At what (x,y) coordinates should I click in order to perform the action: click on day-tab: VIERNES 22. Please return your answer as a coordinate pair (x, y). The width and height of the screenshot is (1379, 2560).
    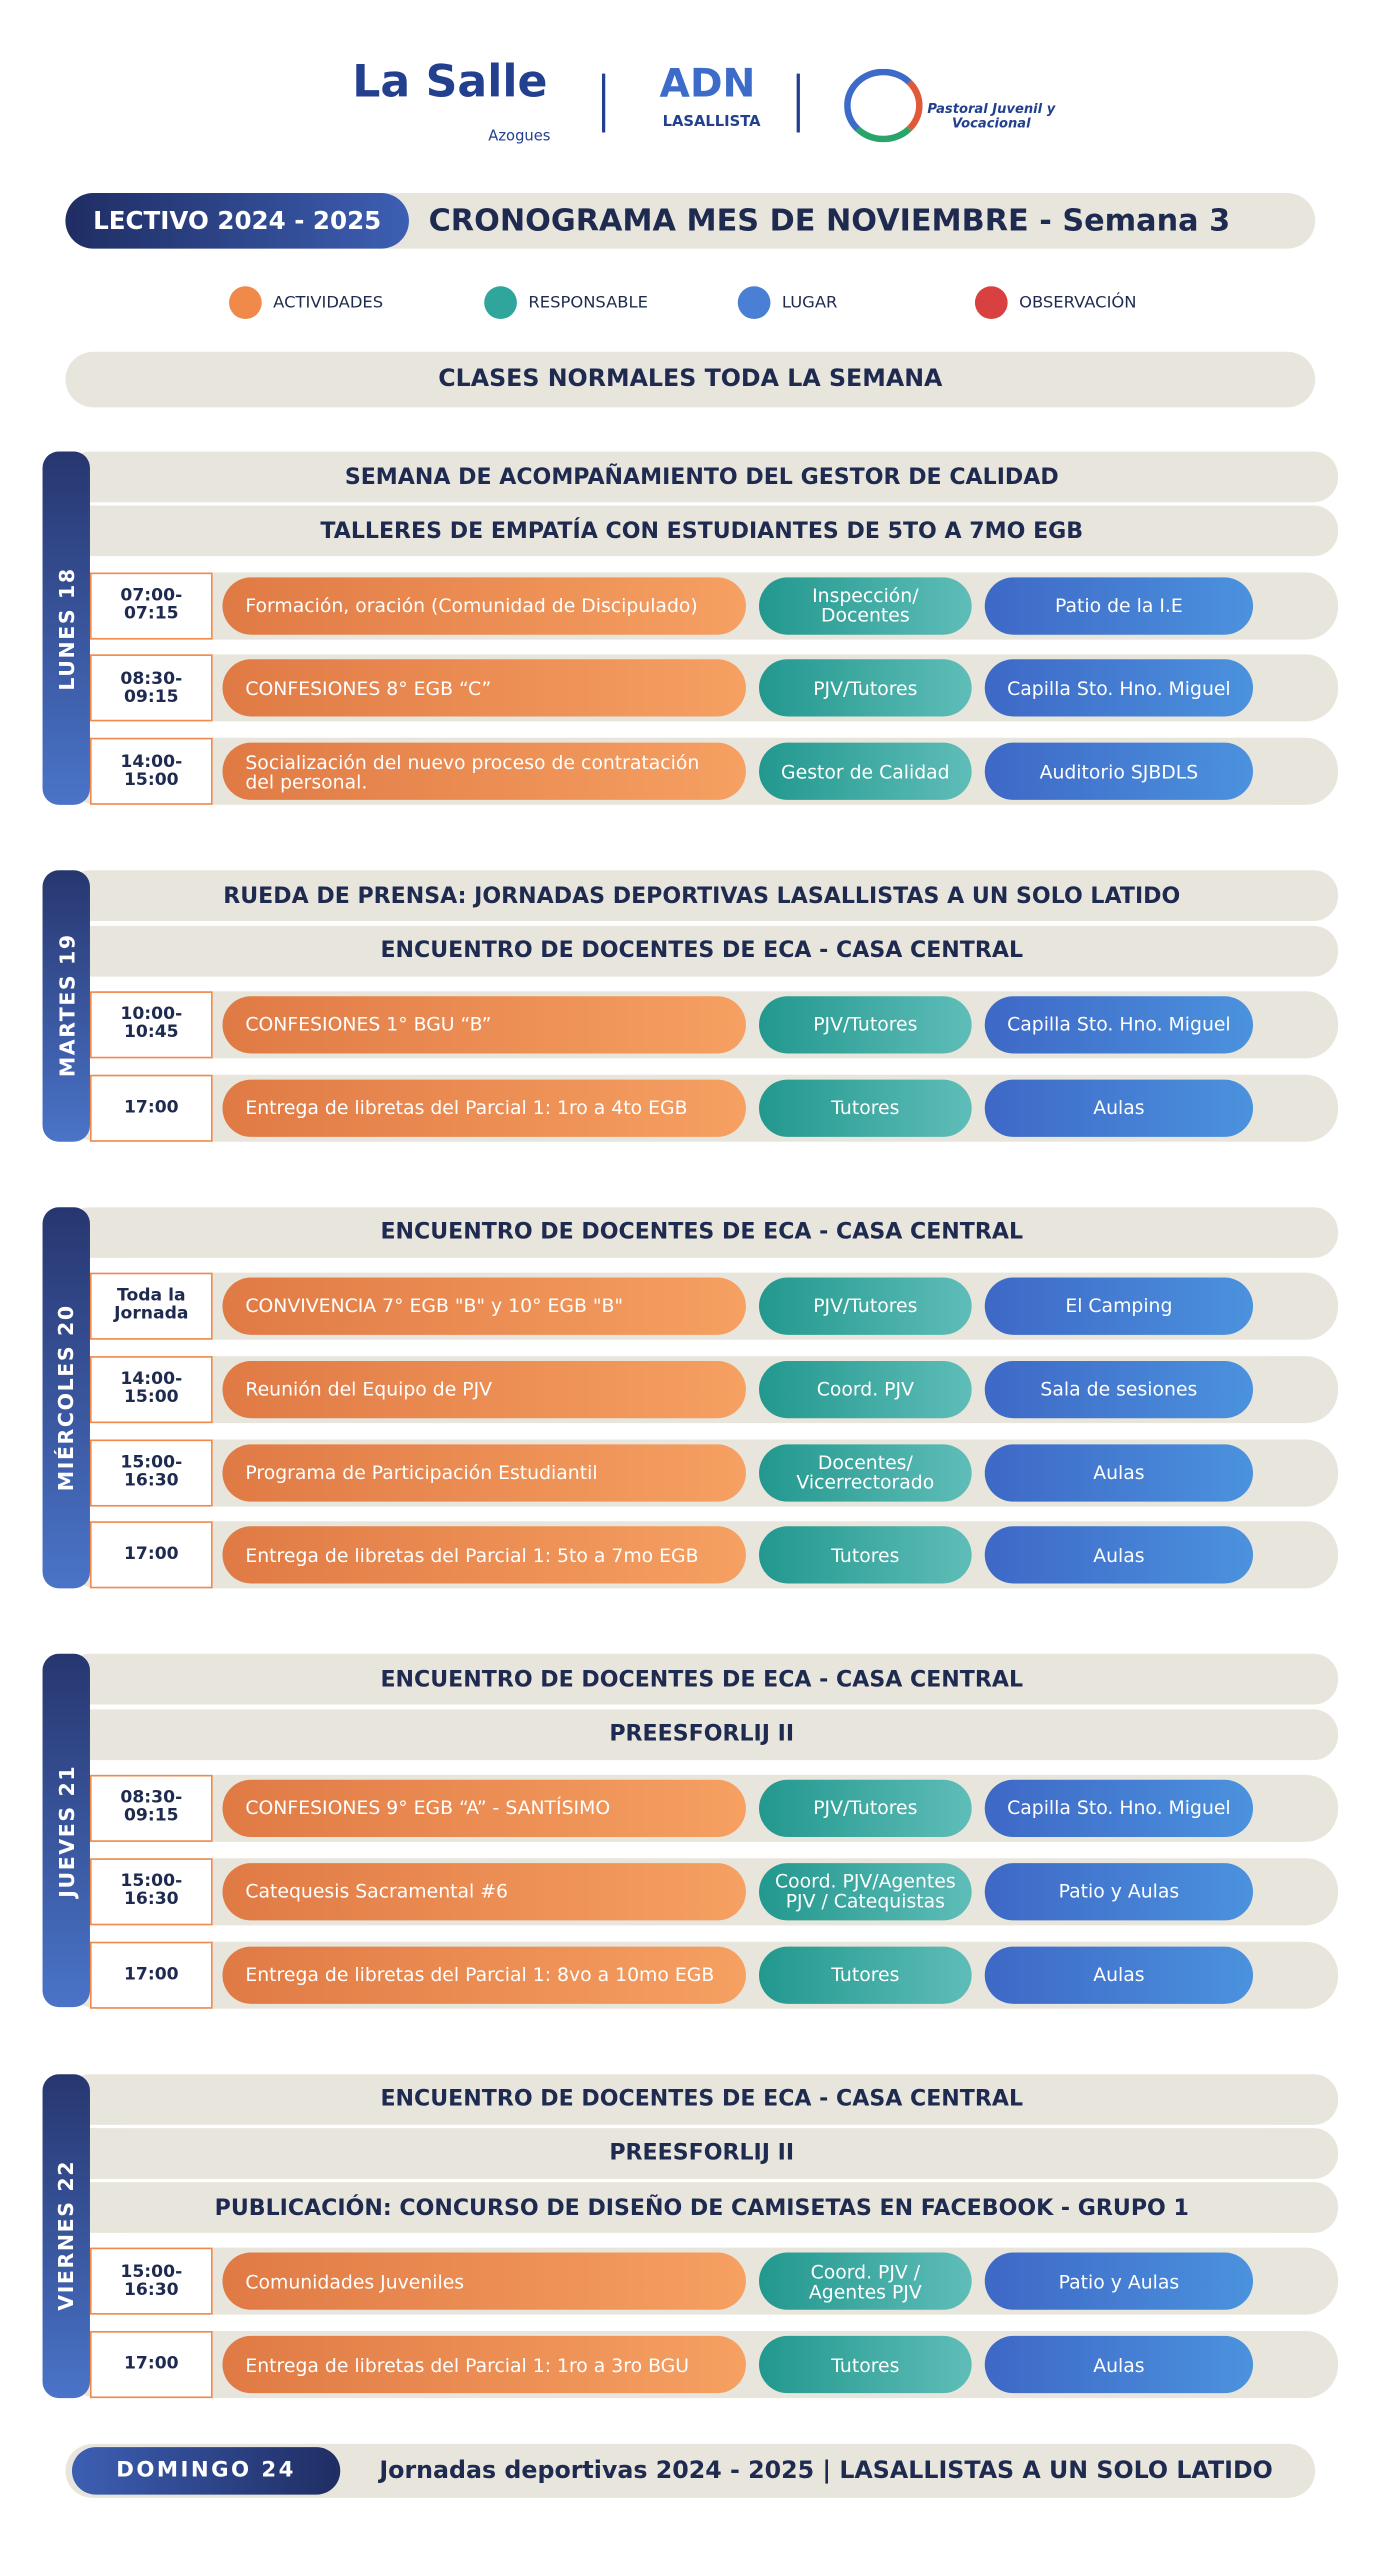
    Looking at the image, I should click on (66, 2236).